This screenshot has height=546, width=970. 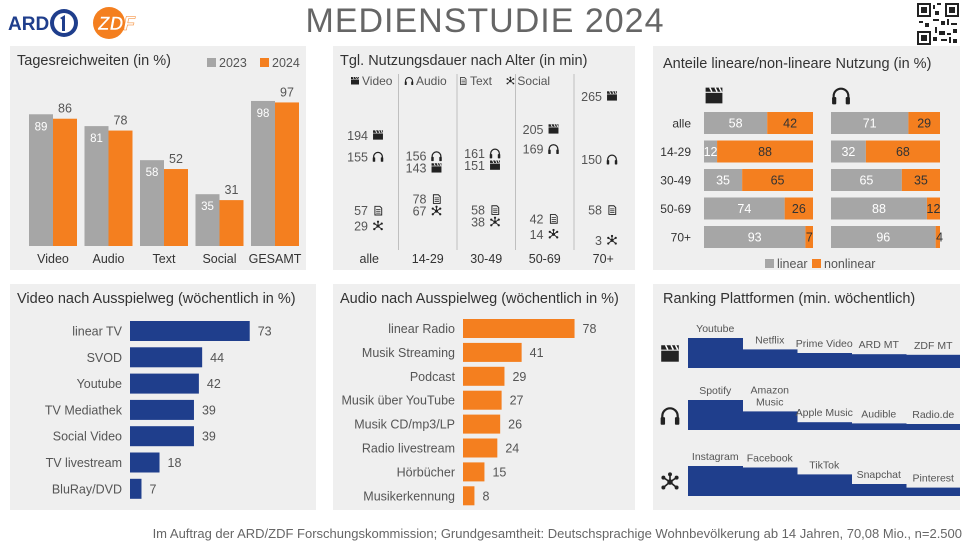 What do you see at coordinates (485, 21) in the screenshot?
I see `page-title: MEDIENSTUDIE 2024` at bounding box center [485, 21].